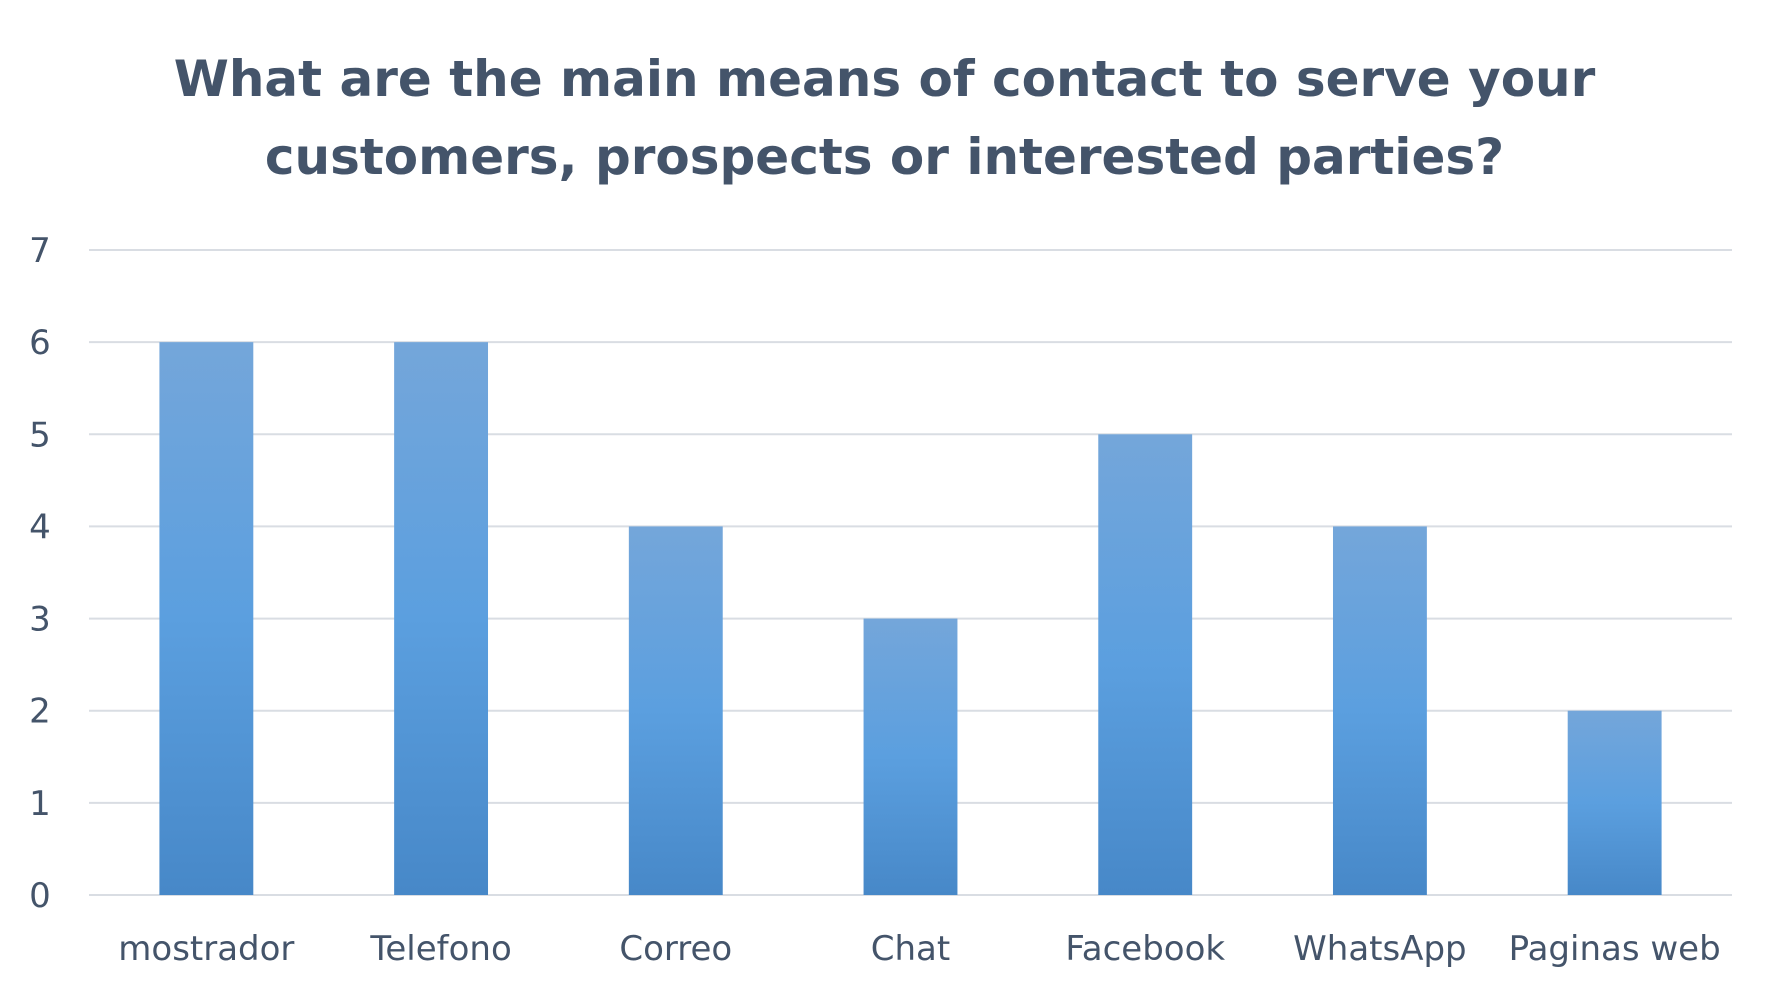 This screenshot has height=999, width=1769. I want to click on x-tick-label: Paginas web, so click(1615, 949).